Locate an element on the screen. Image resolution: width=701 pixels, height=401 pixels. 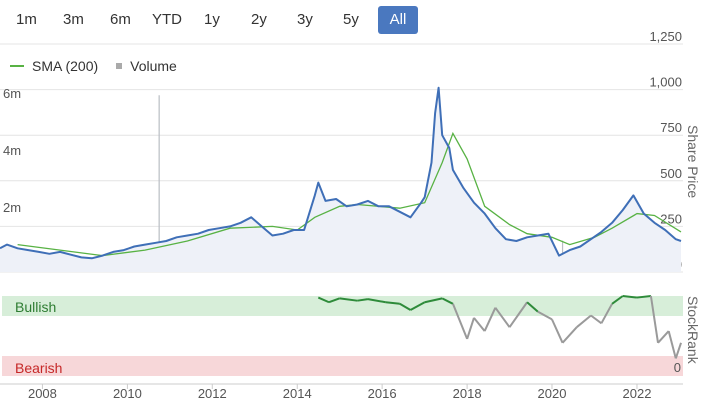
bullish-label: Bullish is located at coordinates (35, 307).